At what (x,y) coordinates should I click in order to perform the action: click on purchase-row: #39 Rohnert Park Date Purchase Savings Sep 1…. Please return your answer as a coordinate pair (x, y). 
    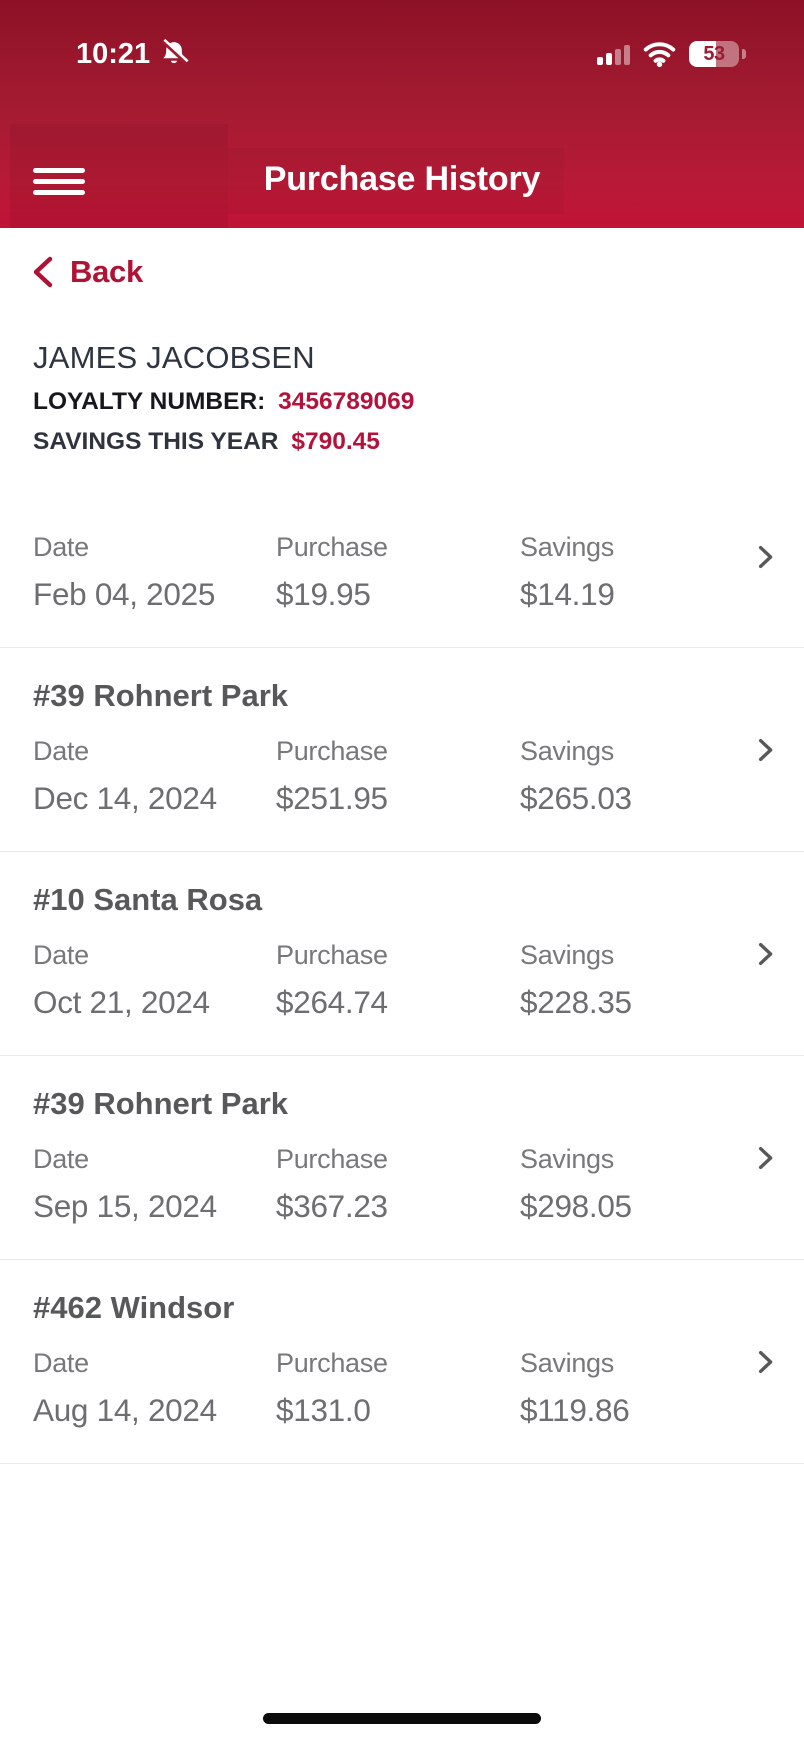
    Looking at the image, I should click on (402, 1158).